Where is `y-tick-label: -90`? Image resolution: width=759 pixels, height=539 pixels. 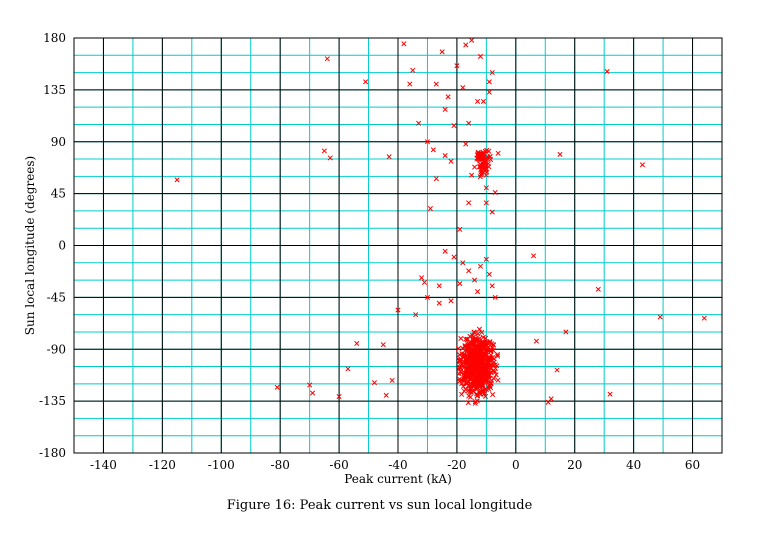 y-tick-label: -90 is located at coordinates (56, 349).